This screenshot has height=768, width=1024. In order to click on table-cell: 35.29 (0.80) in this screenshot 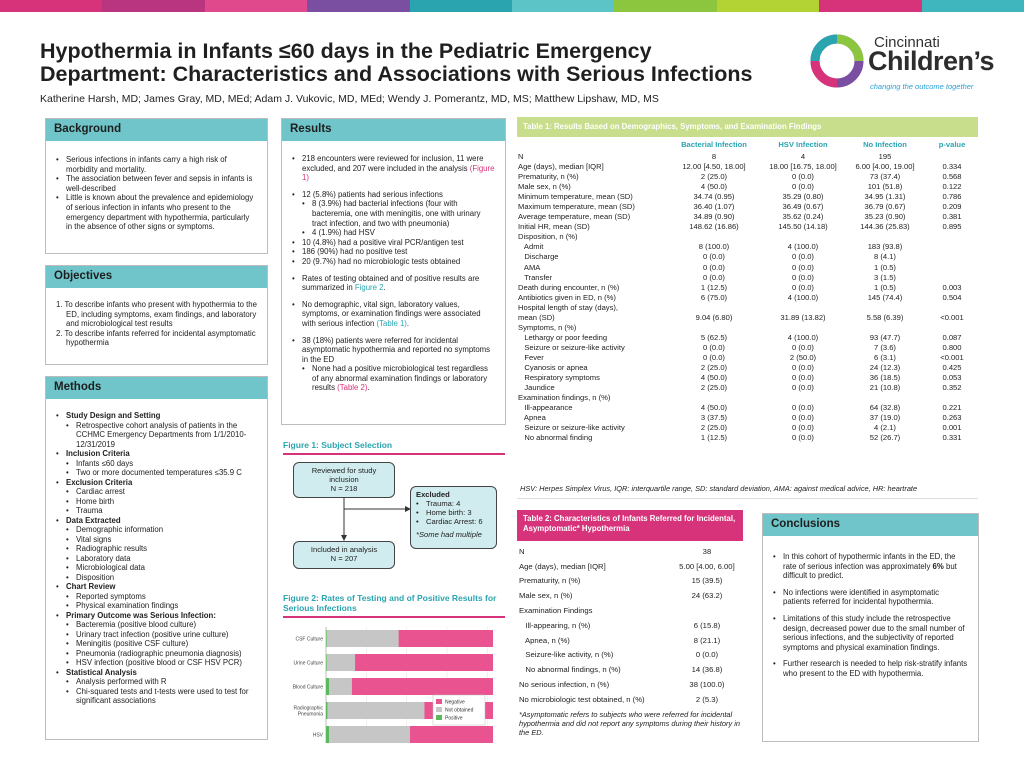, I will do `click(803, 197)`.